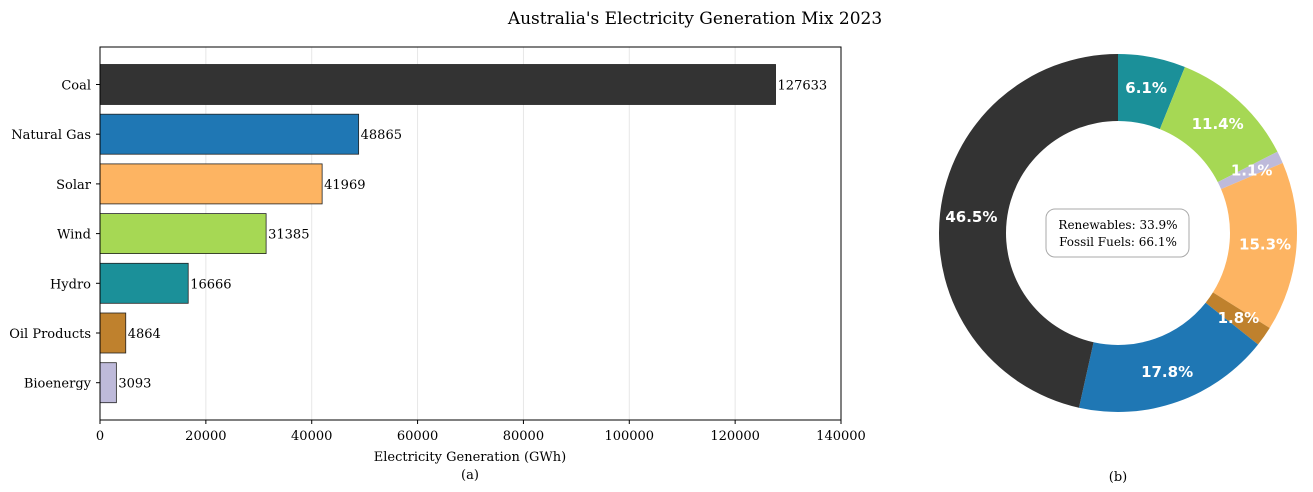 This screenshot has width=1313, height=492. Describe the element at coordinates (74, 185) in the screenshot. I see `y-tick-label: Solar` at that location.